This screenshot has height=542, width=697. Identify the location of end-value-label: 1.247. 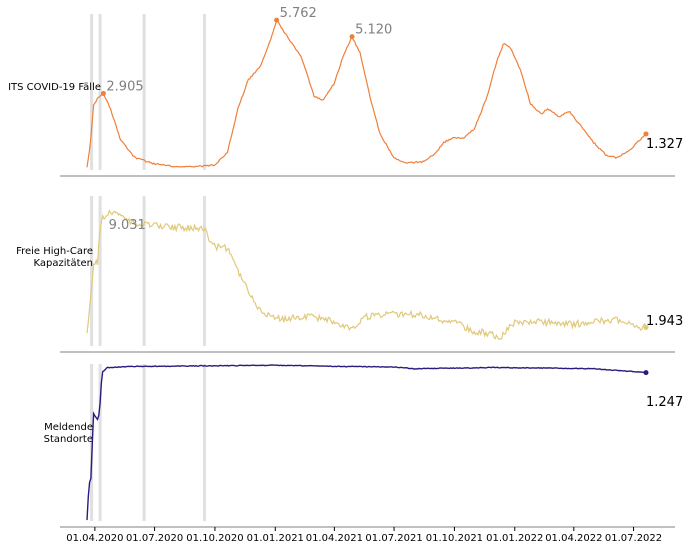
(664, 402).